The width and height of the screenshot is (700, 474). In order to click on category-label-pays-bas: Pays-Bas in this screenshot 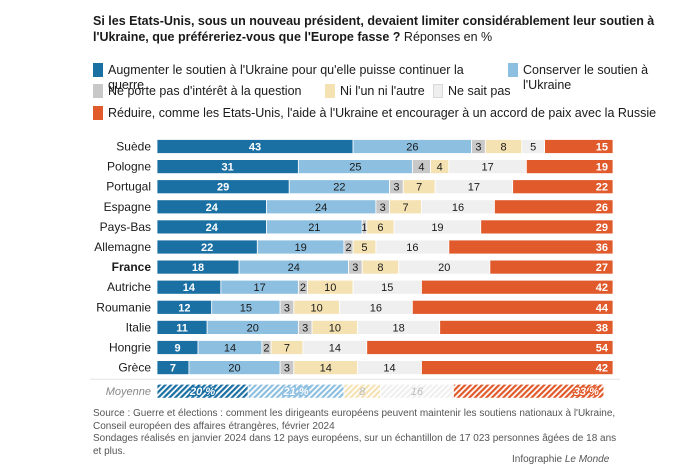, I will do `click(125, 227)`.